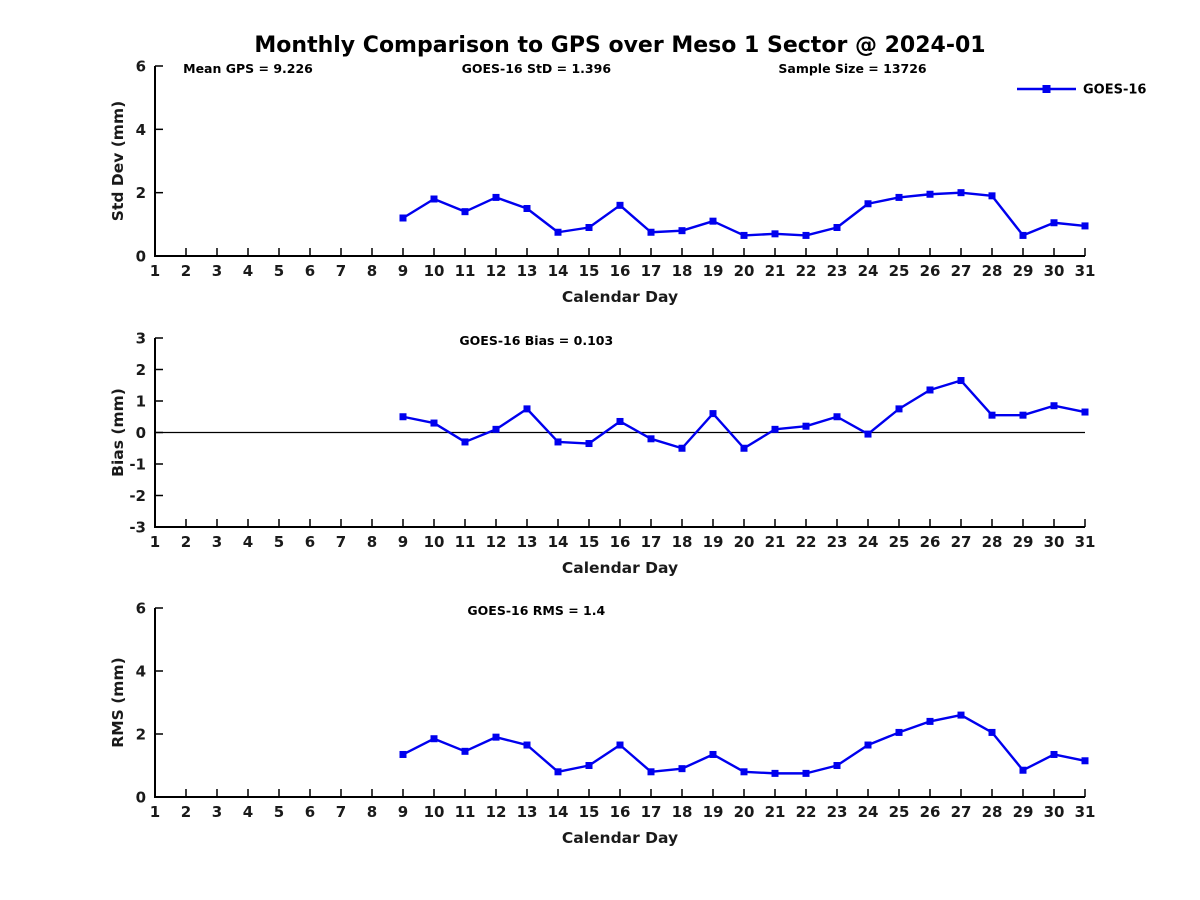  I want to click on x-tick-label: 26, so click(930, 812).